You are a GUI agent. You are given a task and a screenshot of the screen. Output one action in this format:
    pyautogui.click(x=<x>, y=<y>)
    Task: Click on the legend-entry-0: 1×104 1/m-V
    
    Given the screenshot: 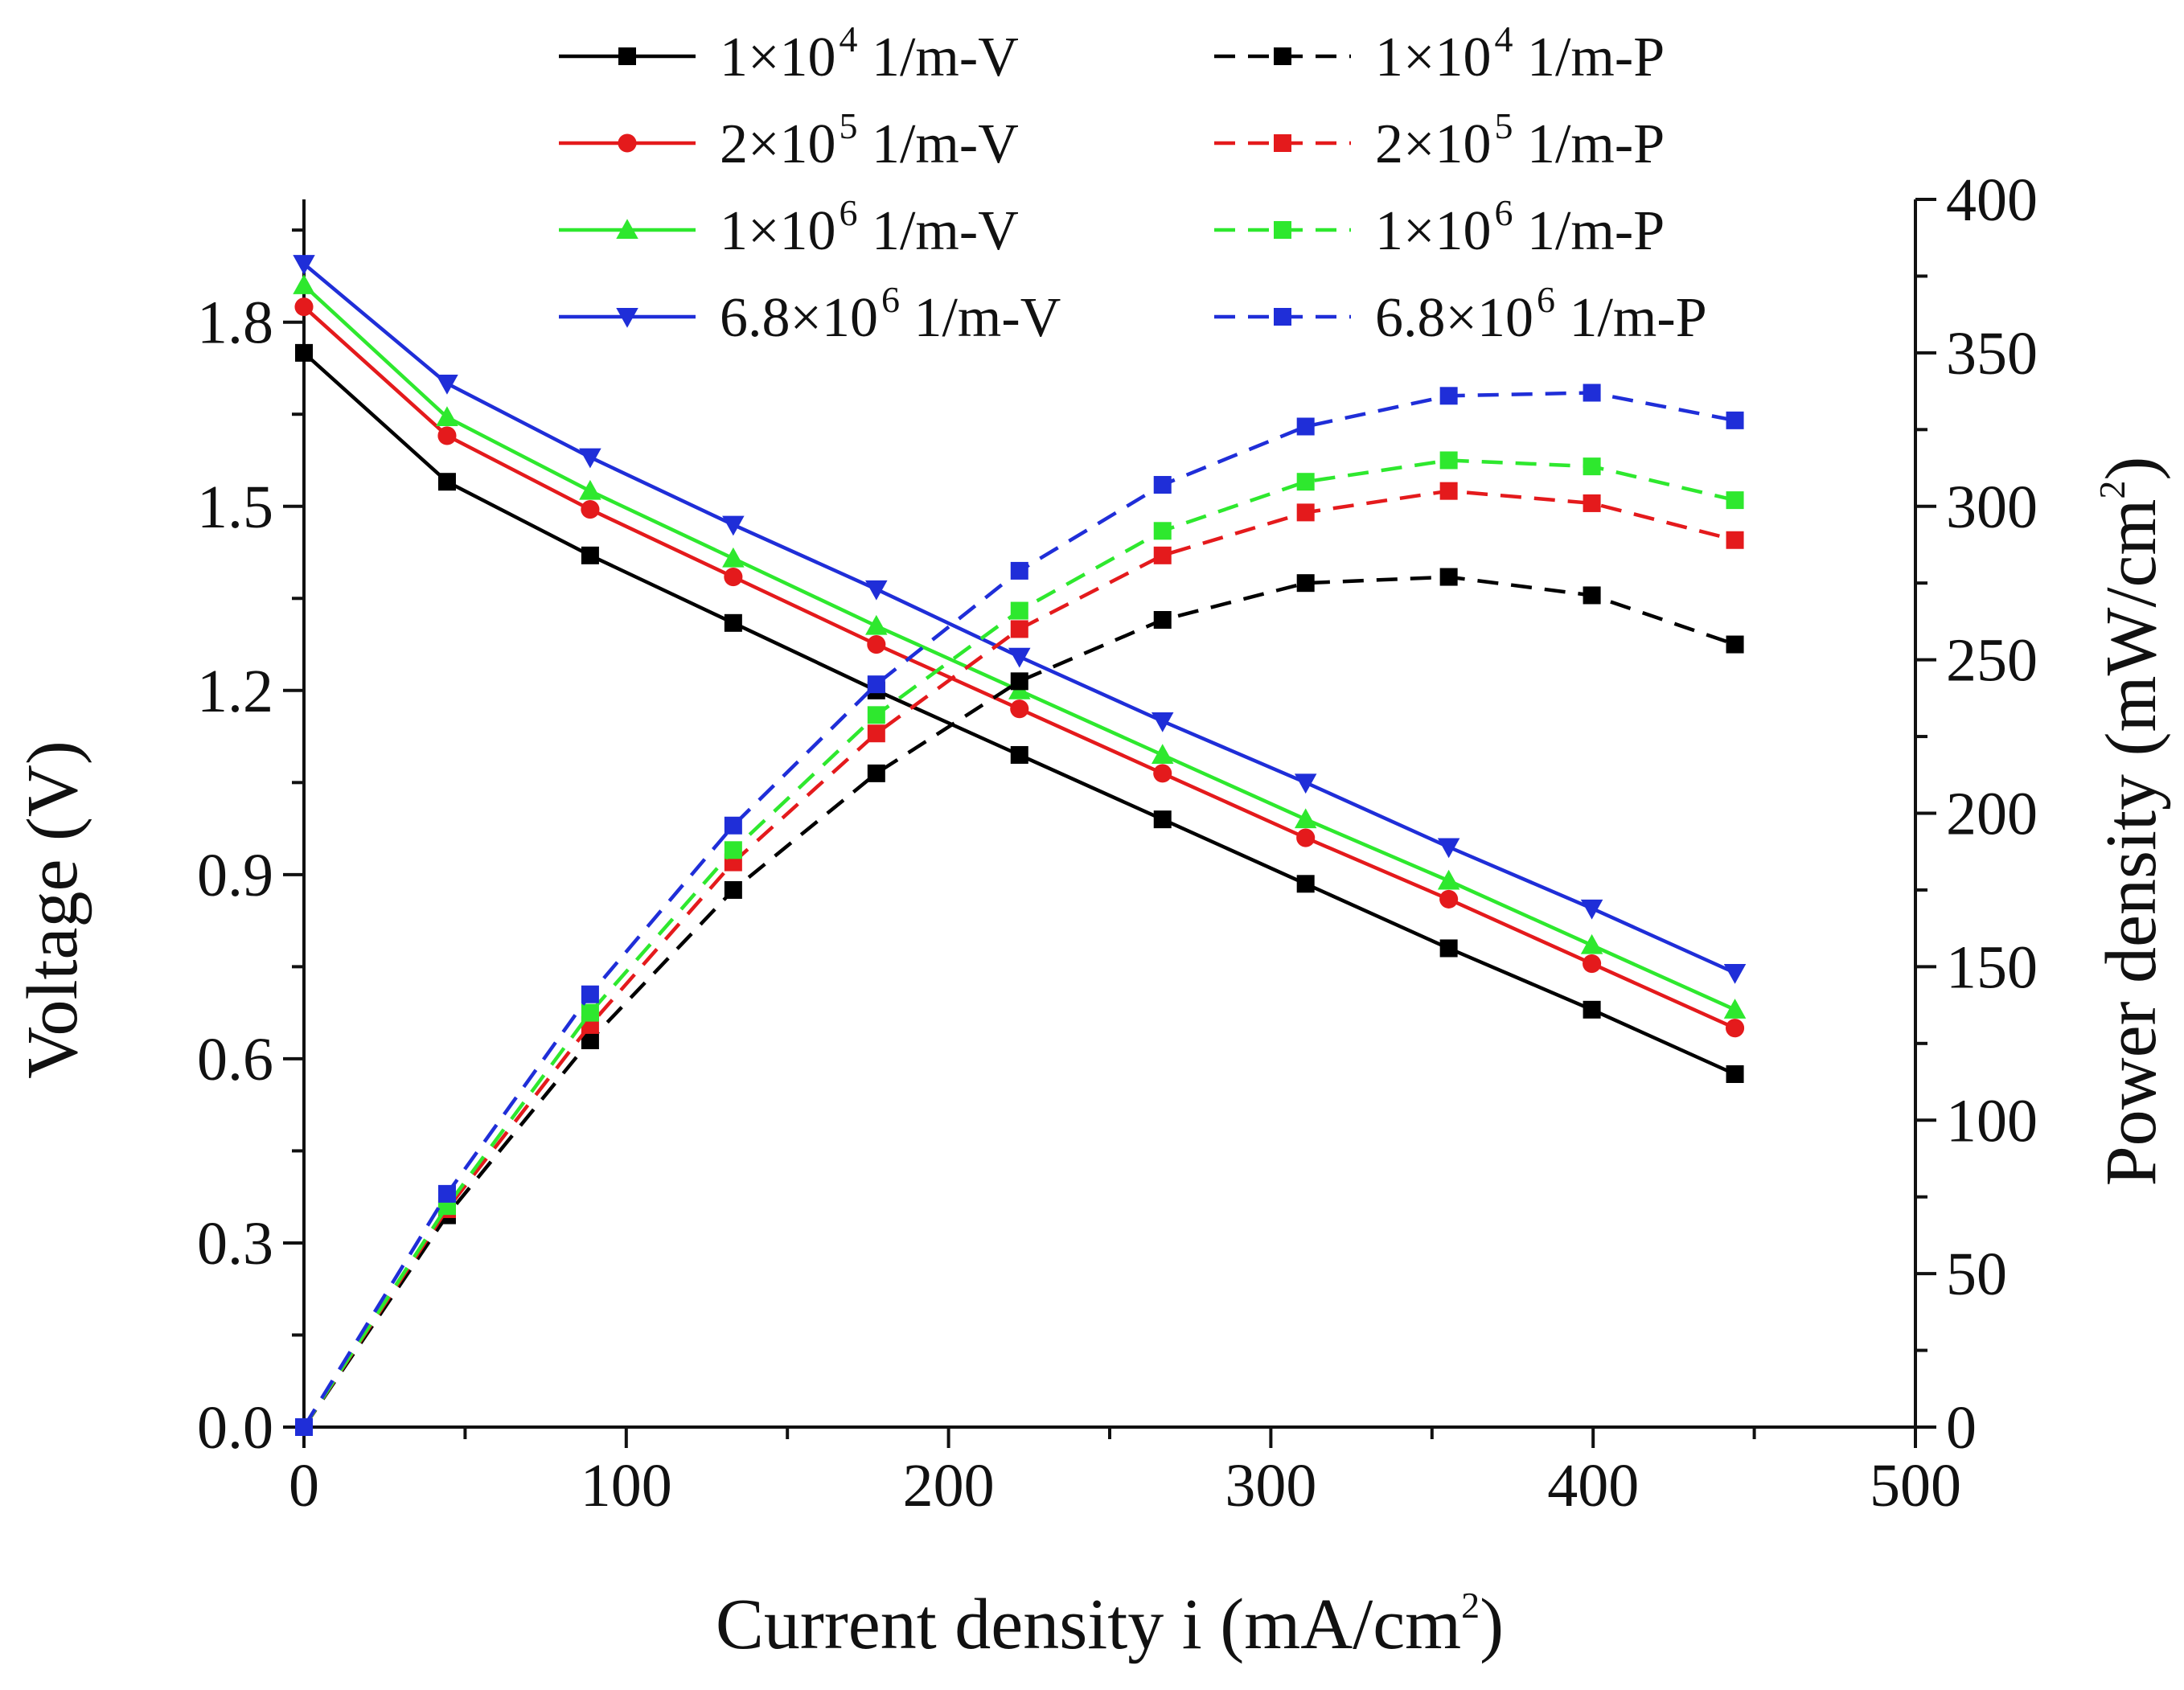 What is the action you would take?
    pyautogui.click(x=789, y=53)
    